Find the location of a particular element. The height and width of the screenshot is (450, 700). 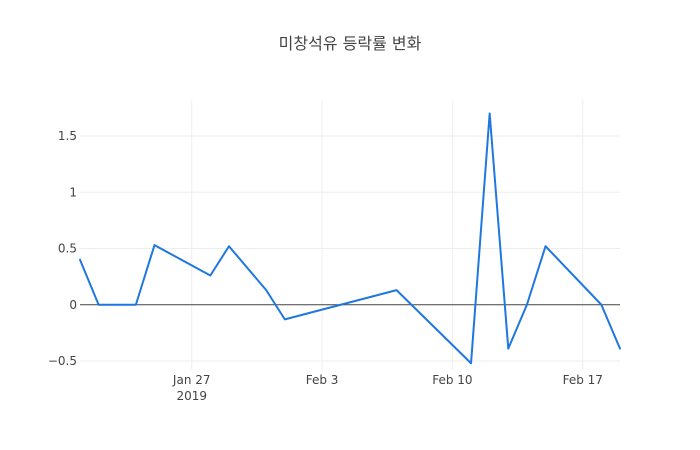

x-tick-label: Jan 27 is located at coordinates (191, 380).